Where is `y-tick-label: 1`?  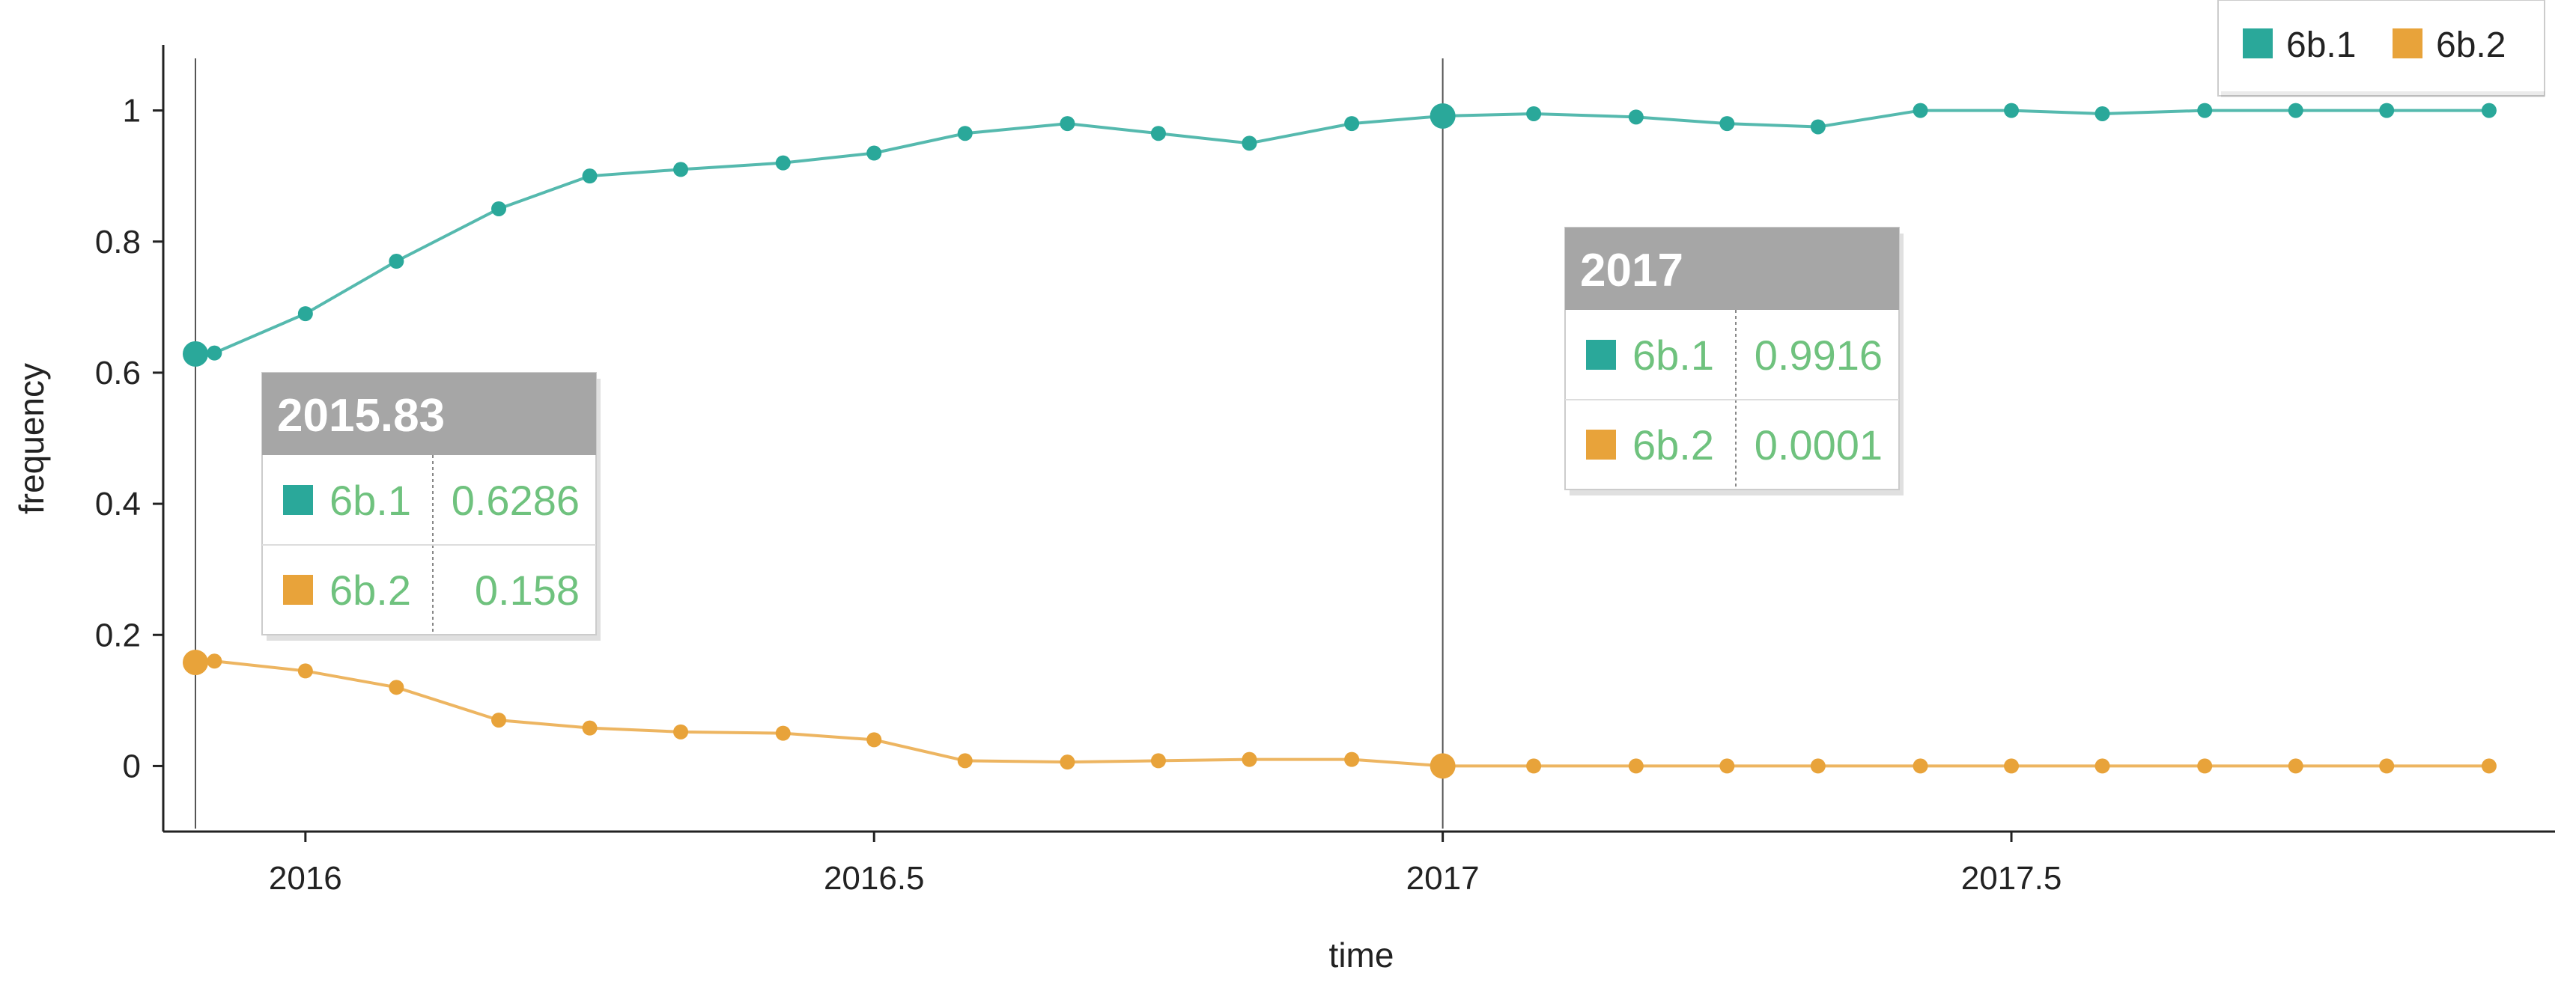 y-tick-label: 1 is located at coordinates (132, 111).